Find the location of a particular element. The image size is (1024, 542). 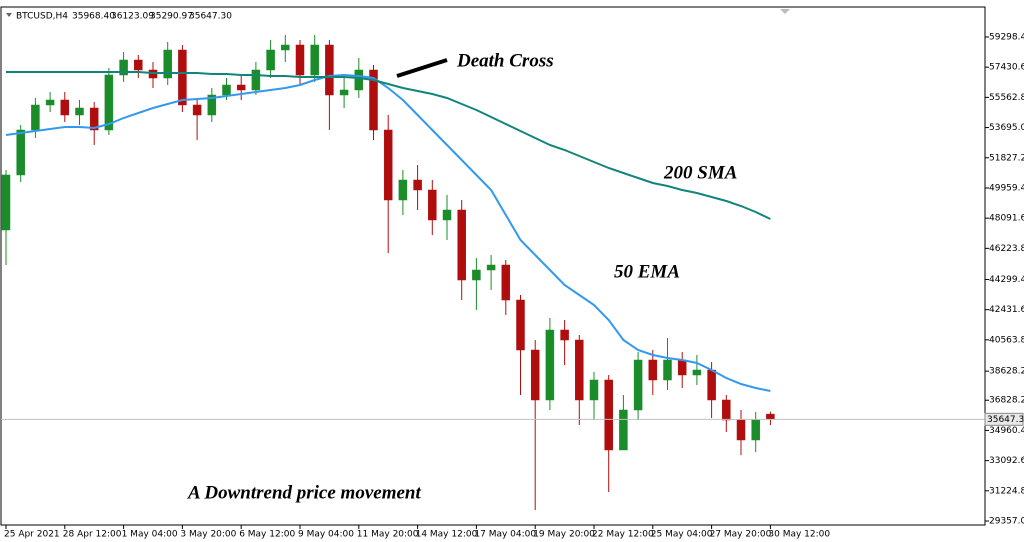

x-tick-label: 6 May 12:00 is located at coordinates (267, 535).